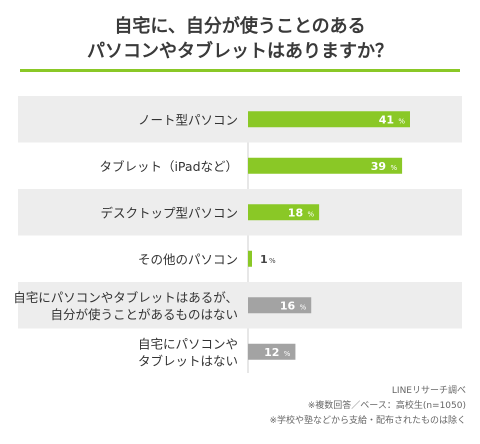 This screenshot has width=480, height=444. Describe the element at coordinates (386, 406) in the screenshot. I see `footnote-base: ※複数回答／ベース：高校生(n=1050)` at that location.